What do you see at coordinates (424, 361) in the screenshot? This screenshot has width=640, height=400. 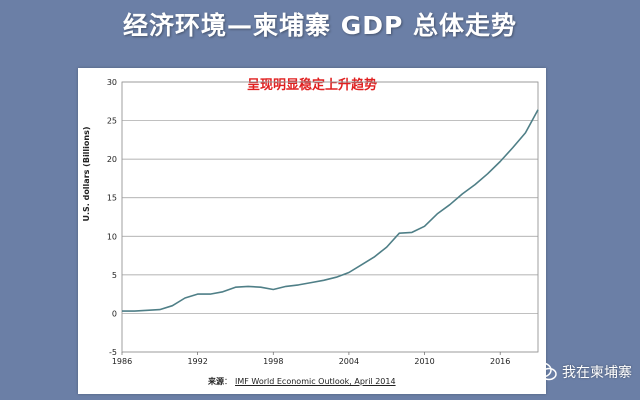 I see `x-tick-label: 2010` at bounding box center [424, 361].